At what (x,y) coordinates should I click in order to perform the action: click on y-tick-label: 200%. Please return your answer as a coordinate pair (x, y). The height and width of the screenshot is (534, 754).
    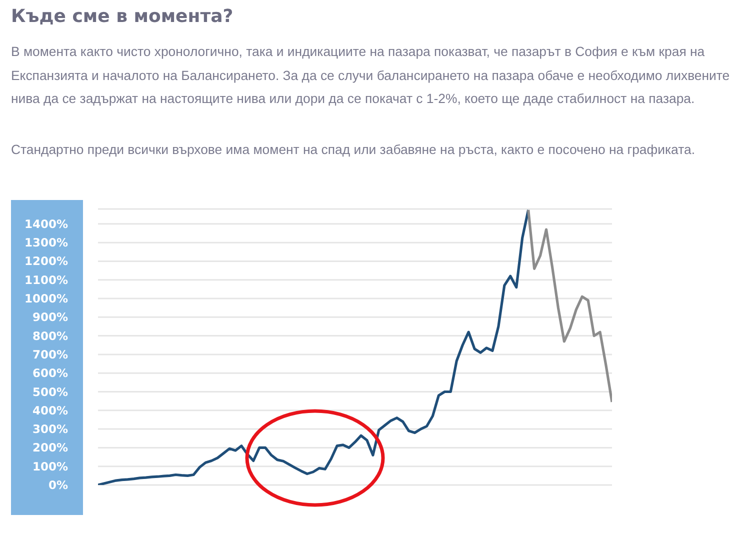
    Looking at the image, I should click on (50, 447).